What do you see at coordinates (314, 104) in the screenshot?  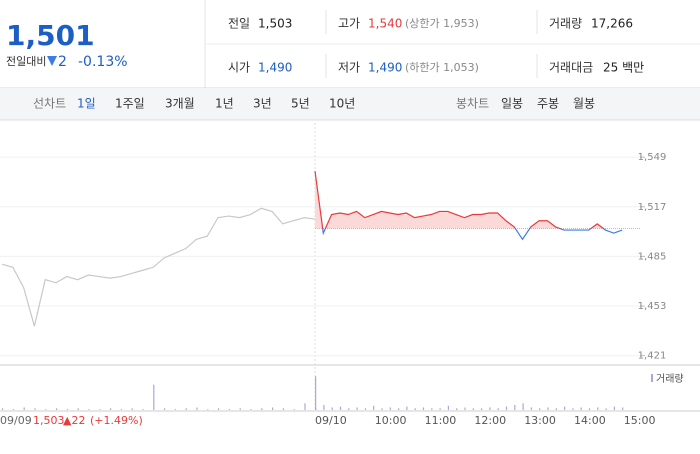 I see `tabs: 선차트 1일 1주일 3개월 1년 3년 5년 10년 봉차트 일봉 주봉 월봉` at bounding box center [314, 104].